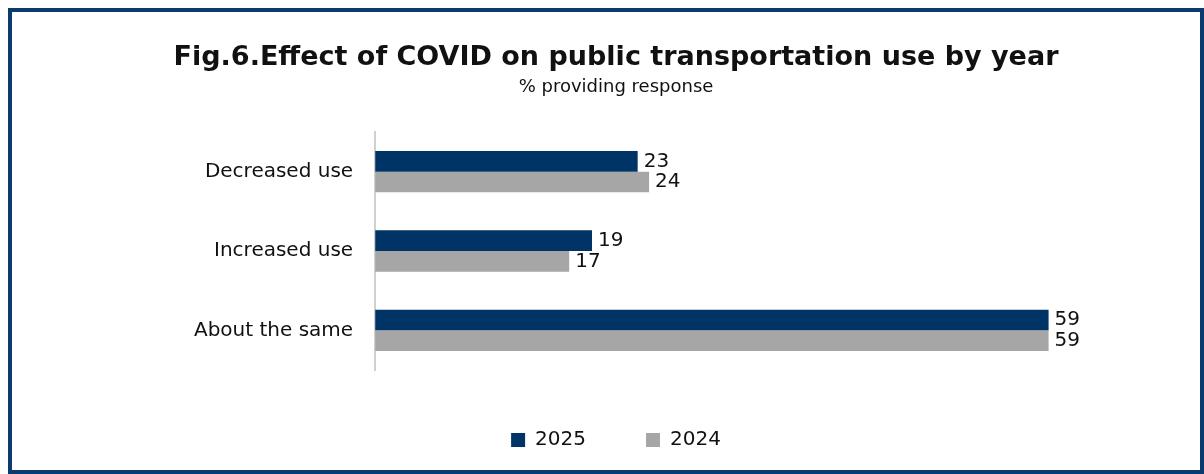  Describe the element at coordinates (273, 328) in the screenshot. I see `y-tick-label: About the same` at that location.